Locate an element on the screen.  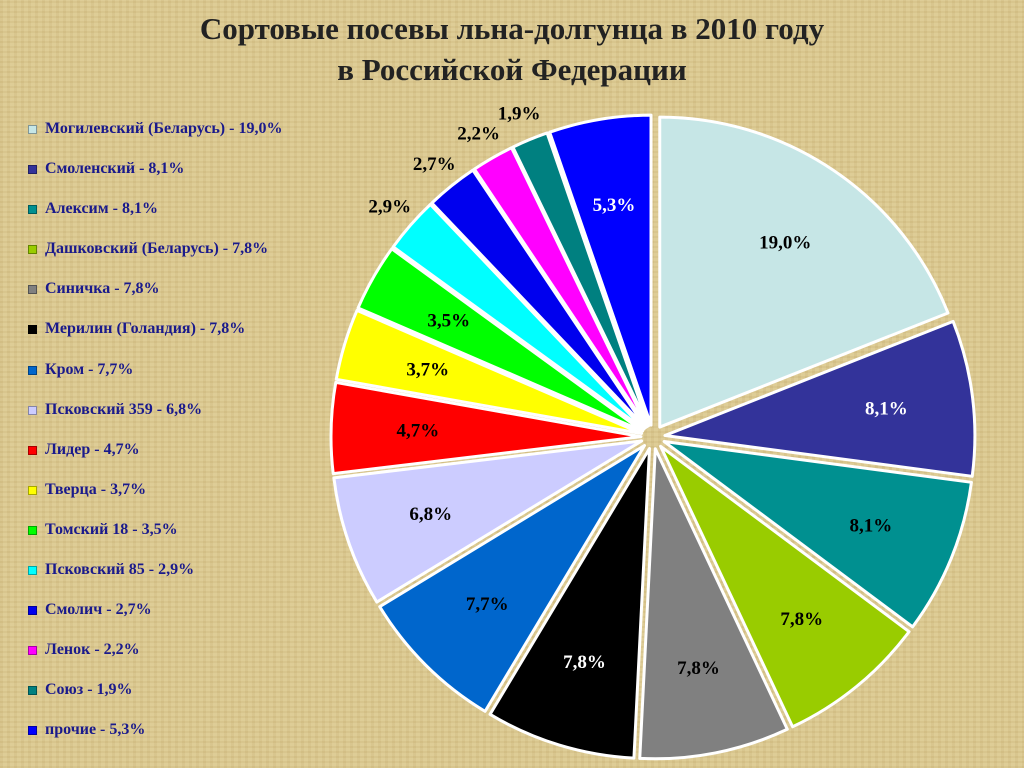
legend-label: Томский 18 - 3,5% is located at coordinates (111, 529).